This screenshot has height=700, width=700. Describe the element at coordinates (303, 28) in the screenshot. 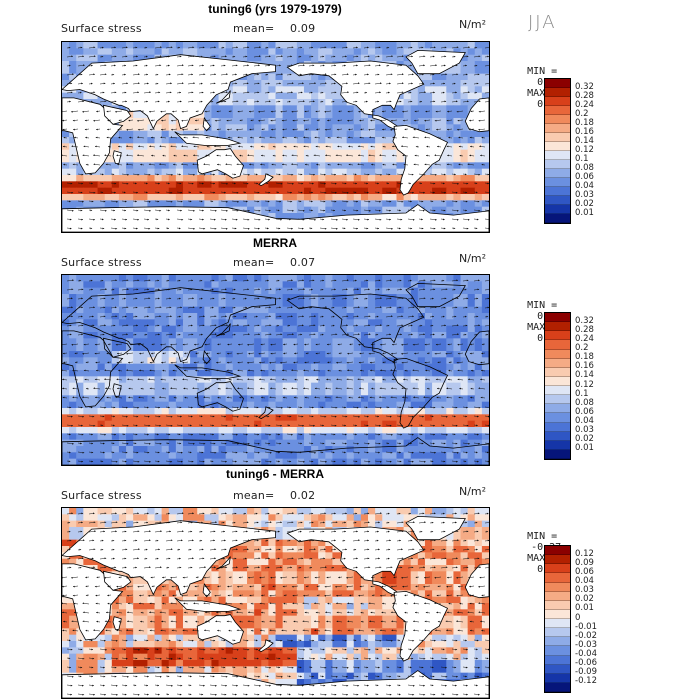

I see `mean-value: 0.09` at that location.